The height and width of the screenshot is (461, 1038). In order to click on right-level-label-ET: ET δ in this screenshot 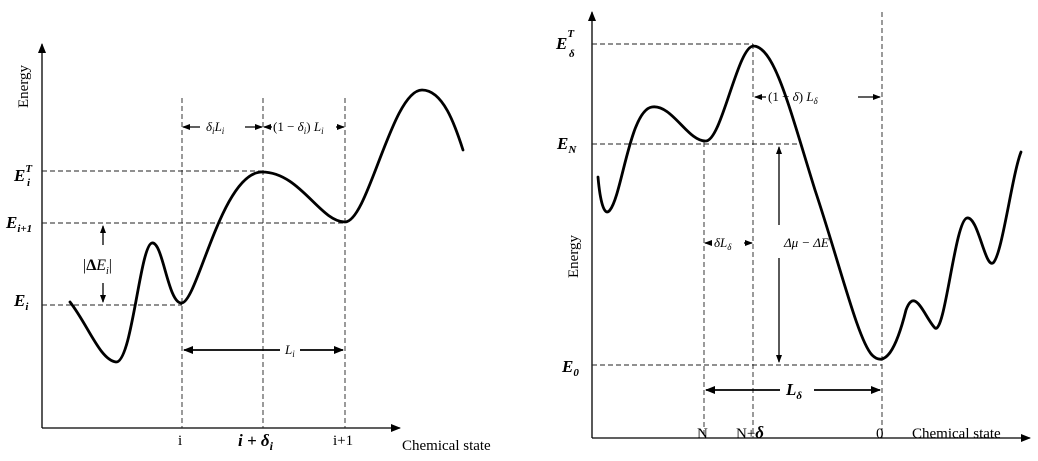, I will do `click(565, 44)`.